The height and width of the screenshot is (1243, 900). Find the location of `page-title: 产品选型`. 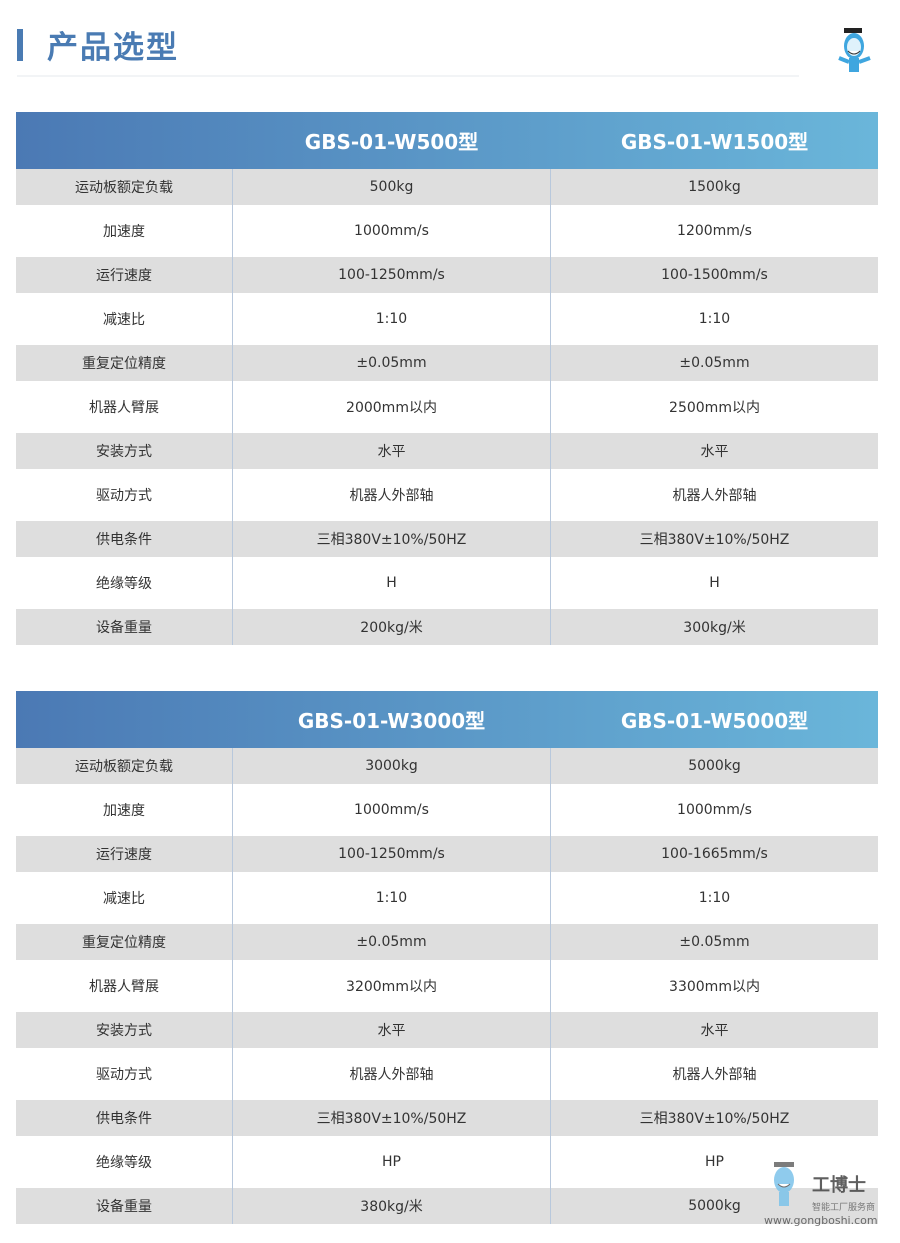

page-title: 产品选型 is located at coordinates (113, 48).